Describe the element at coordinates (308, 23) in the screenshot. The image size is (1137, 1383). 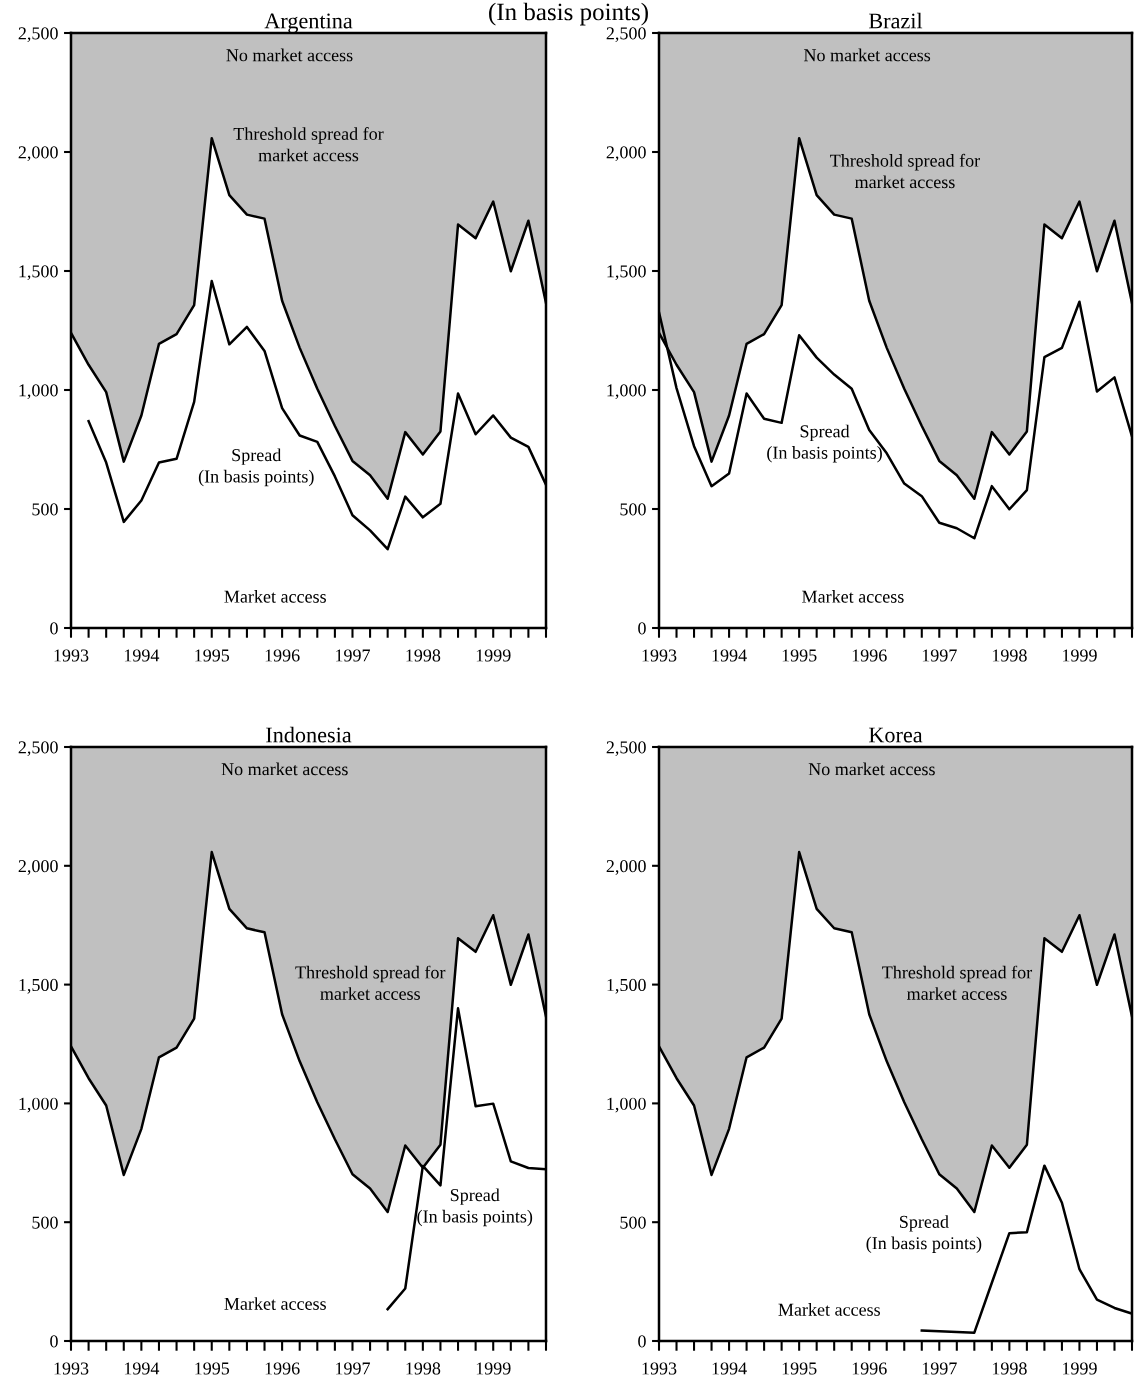
I see `chart-title: Argentina` at that location.